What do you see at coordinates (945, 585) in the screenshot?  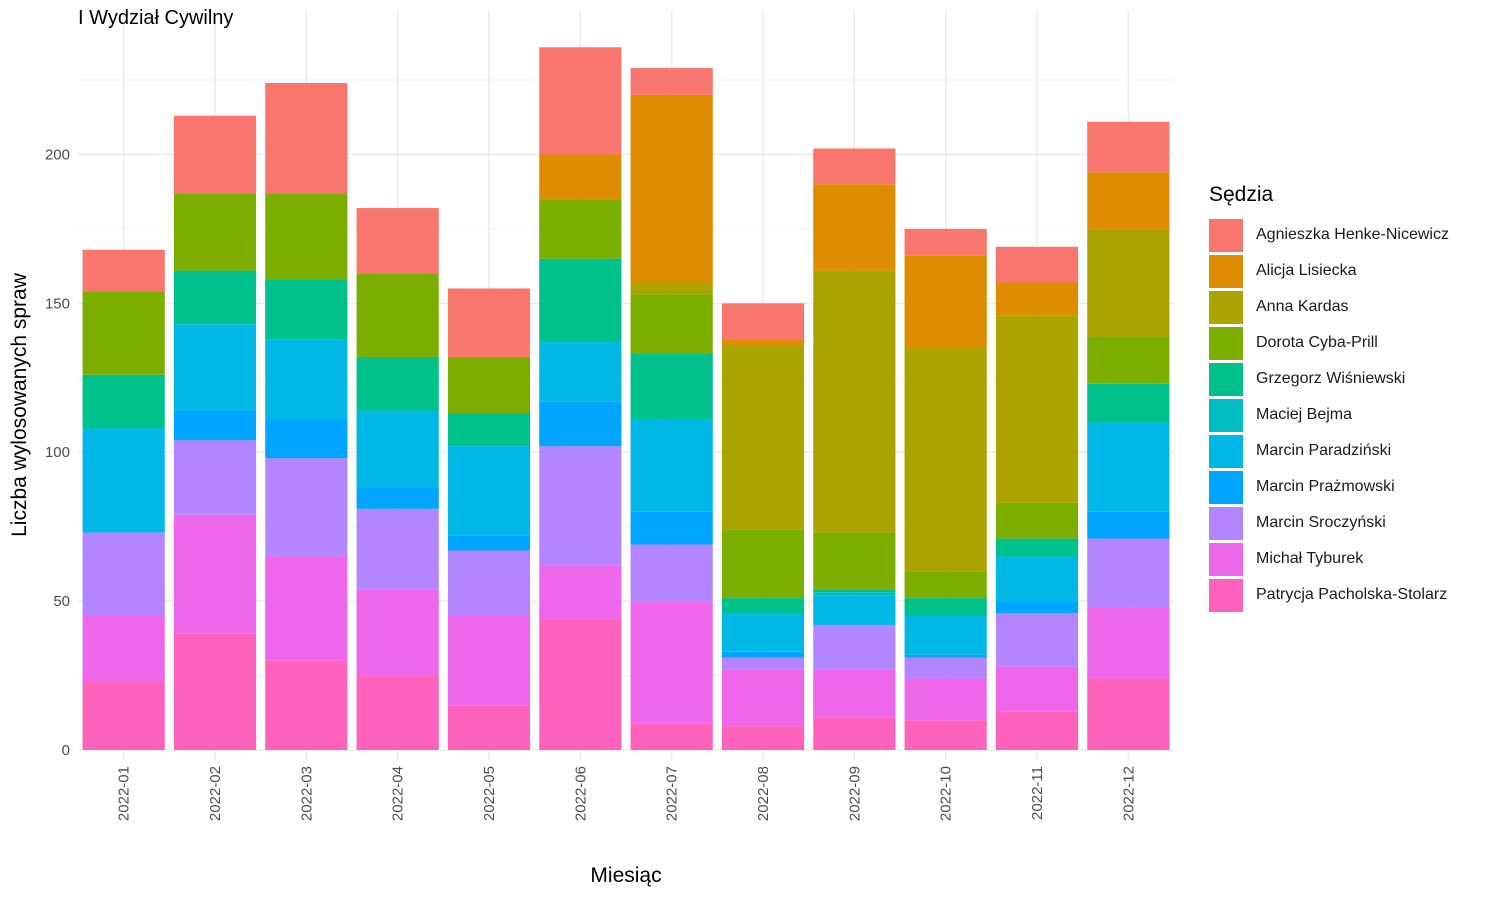 I see `bar-segment-2022-10-dorota-cyba-prill` at bounding box center [945, 585].